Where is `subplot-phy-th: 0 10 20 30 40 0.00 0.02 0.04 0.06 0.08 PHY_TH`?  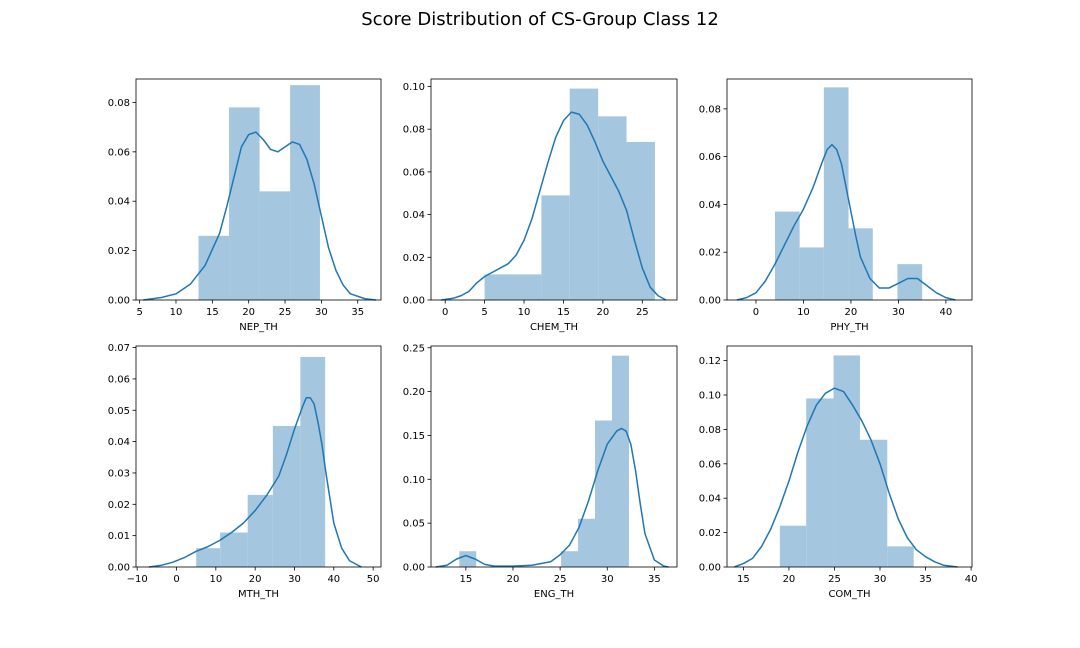
subplot-phy-th: 0 10 20 30 40 0.00 0.02 0.04 0.06 0.08 PHY_TH is located at coordinates (836, 205).